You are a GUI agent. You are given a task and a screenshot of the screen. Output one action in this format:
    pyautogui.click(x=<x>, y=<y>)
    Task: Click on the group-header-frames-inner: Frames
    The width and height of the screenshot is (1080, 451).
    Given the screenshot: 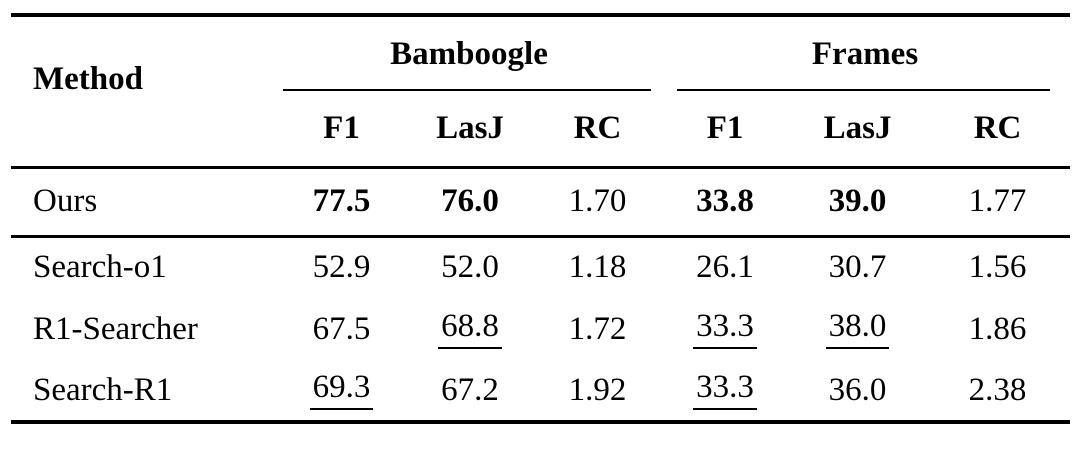 What is the action you would take?
    pyautogui.click(x=865, y=54)
    